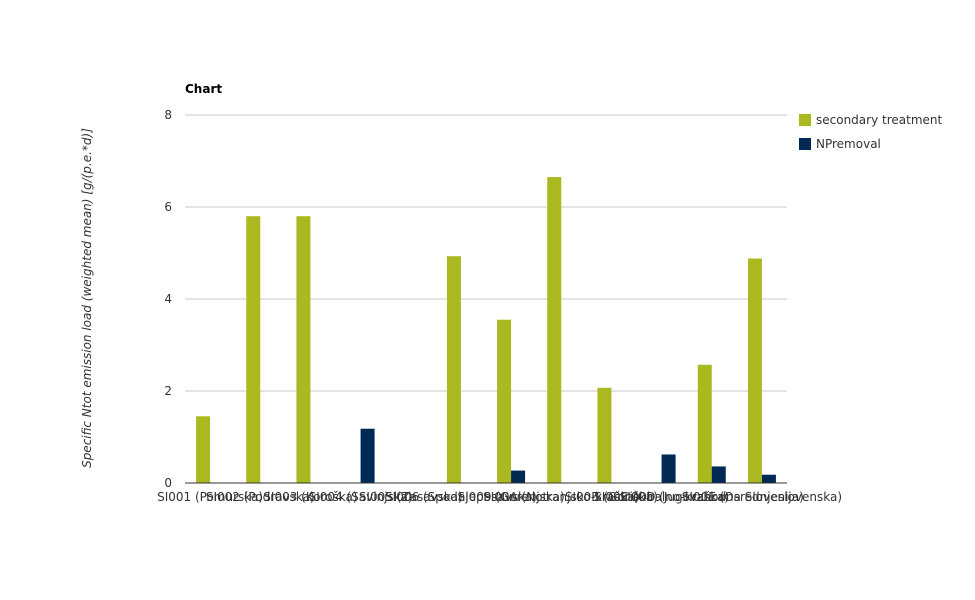 The height and width of the screenshot is (600, 975). What do you see at coordinates (848, 144) in the screenshot?
I see `legend-label: NPremoval` at bounding box center [848, 144].